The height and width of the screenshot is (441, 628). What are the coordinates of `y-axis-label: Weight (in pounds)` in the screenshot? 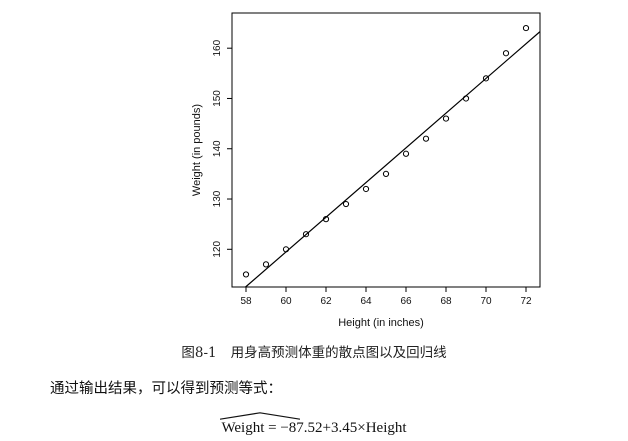 It's located at (197, 150).